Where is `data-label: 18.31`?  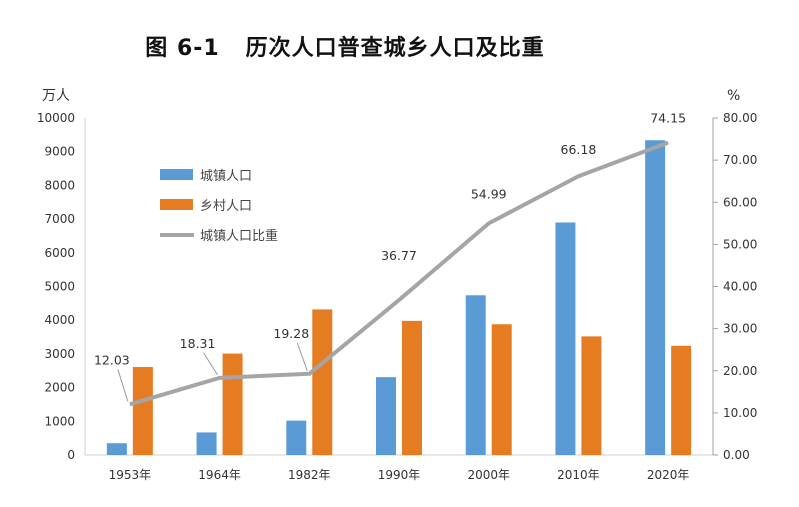 data-label: 18.31 is located at coordinates (198, 343).